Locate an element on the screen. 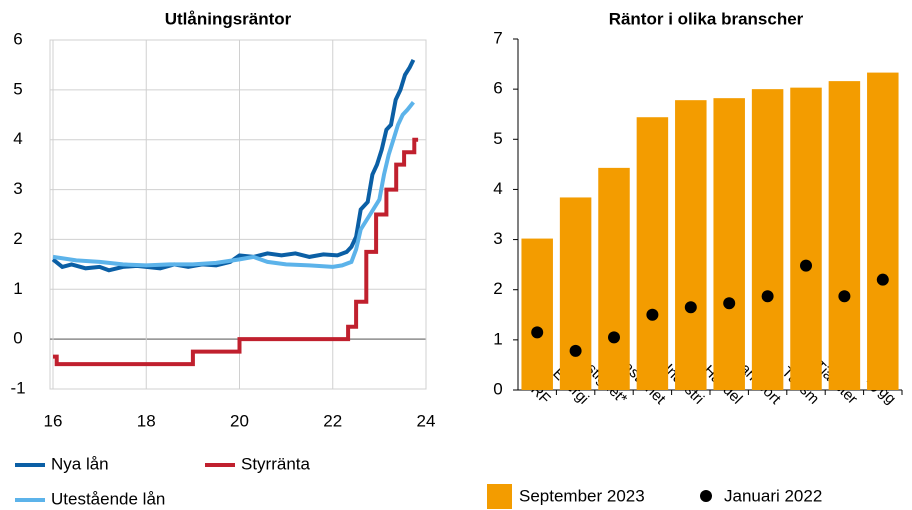 This screenshot has height=510, width=912. legend-label: Januari 2022 is located at coordinates (773, 495).